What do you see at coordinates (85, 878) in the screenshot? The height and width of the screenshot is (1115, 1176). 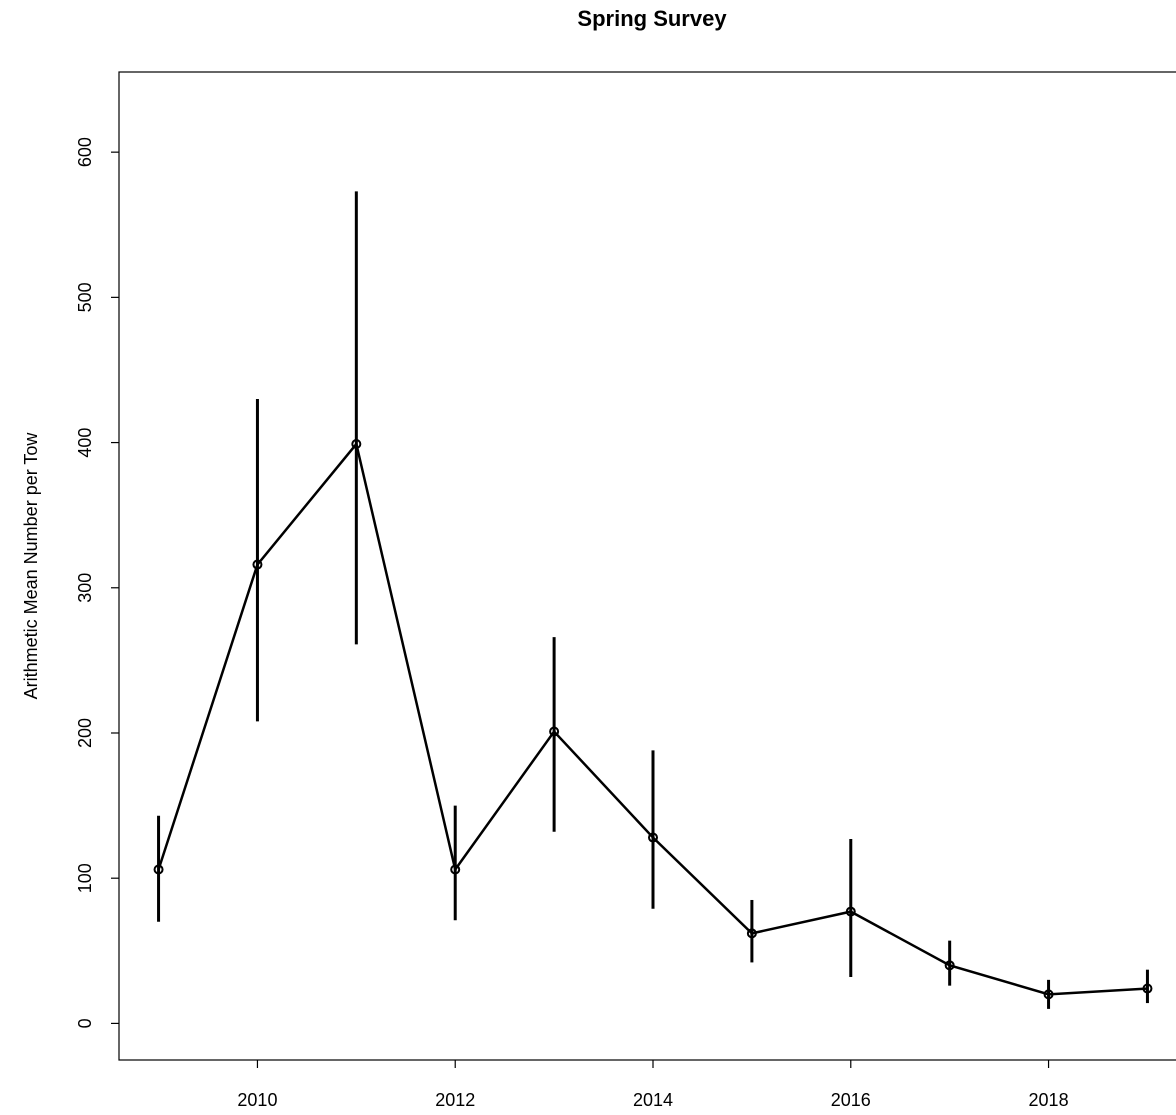 I see `y-tick-label: 100` at bounding box center [85, 878].